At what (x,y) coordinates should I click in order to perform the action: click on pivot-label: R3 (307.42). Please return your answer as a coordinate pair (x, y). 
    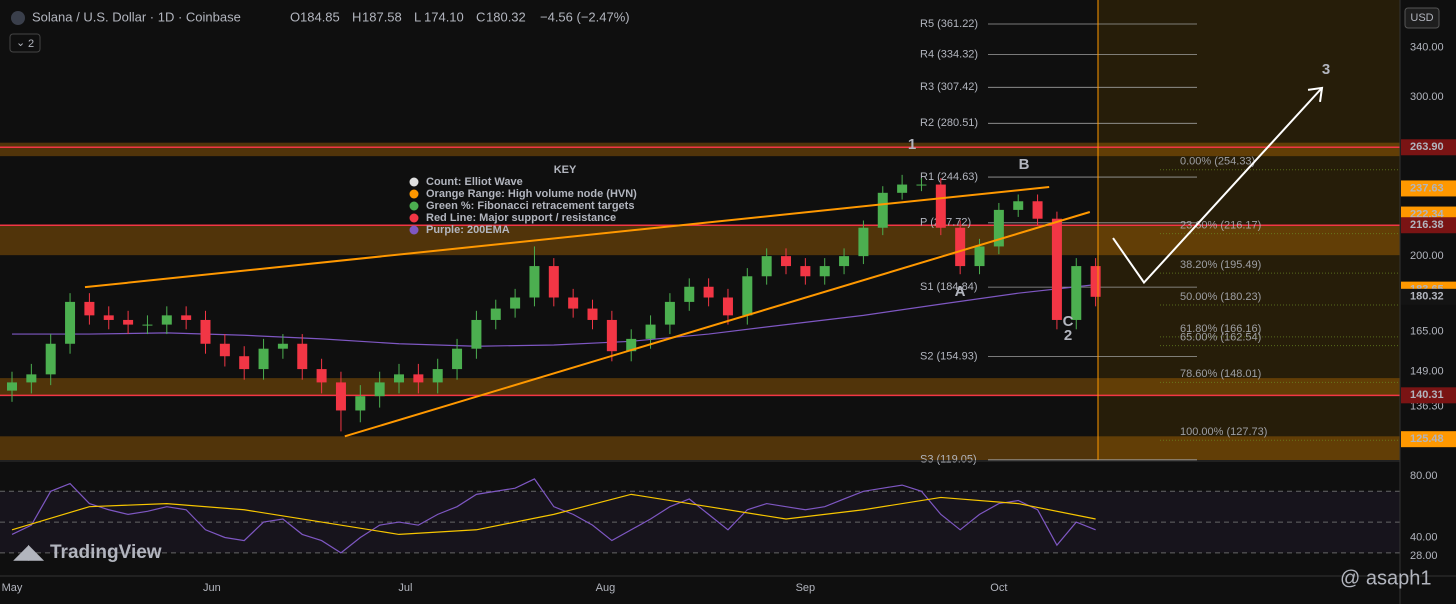
    Looking at the image, I should click on (949, 87).